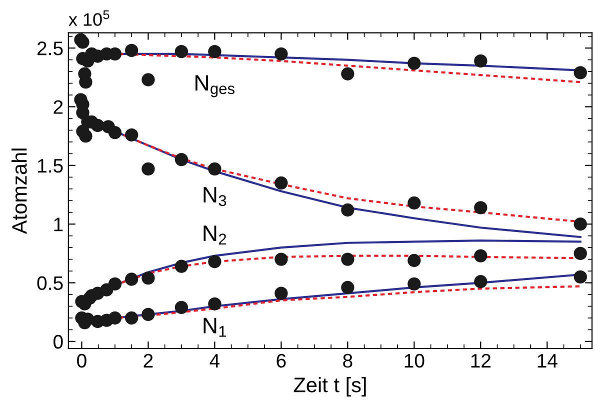  What do you see at coordinates (480, 361) in the screenshot?
I see `x-tick-label: 12` at bounding box center [480, 361].